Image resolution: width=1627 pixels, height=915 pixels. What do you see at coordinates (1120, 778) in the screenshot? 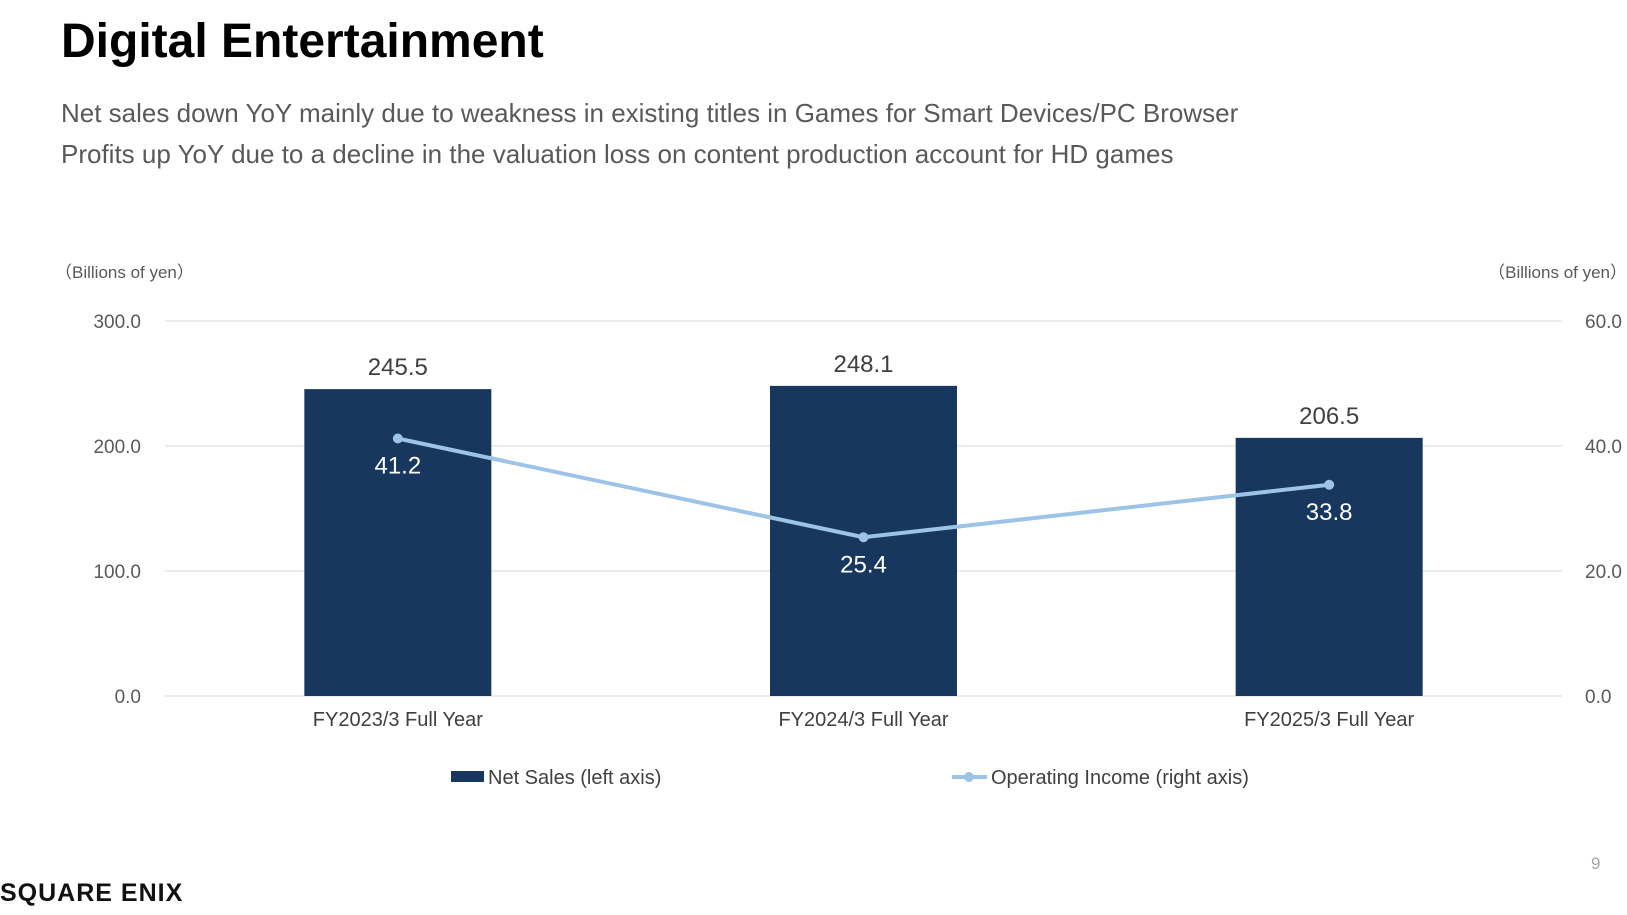
I see `legend-operating-income-label: Operating Income (right axis)` at bounding box center [1120, 778].